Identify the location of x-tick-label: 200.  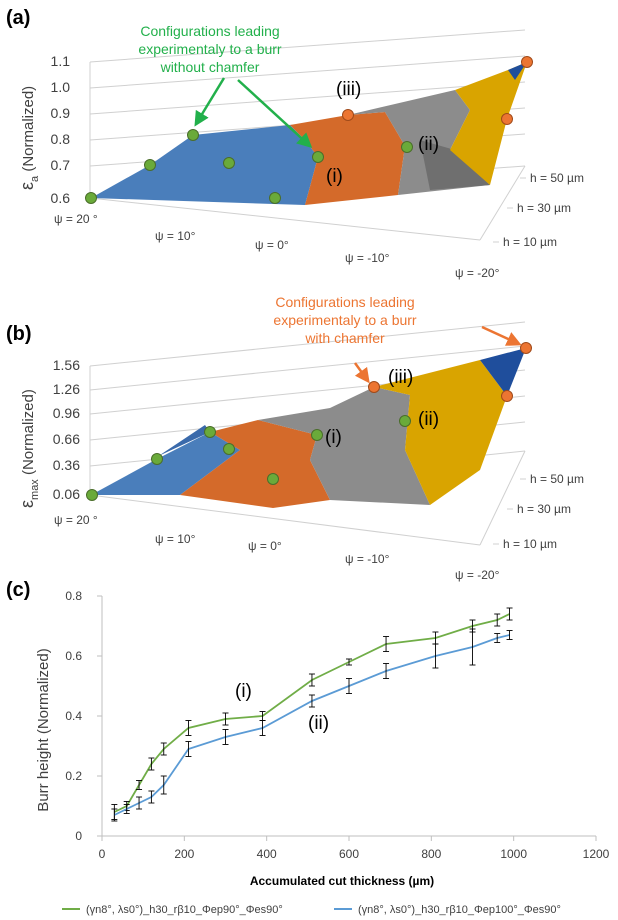
(184, 854).